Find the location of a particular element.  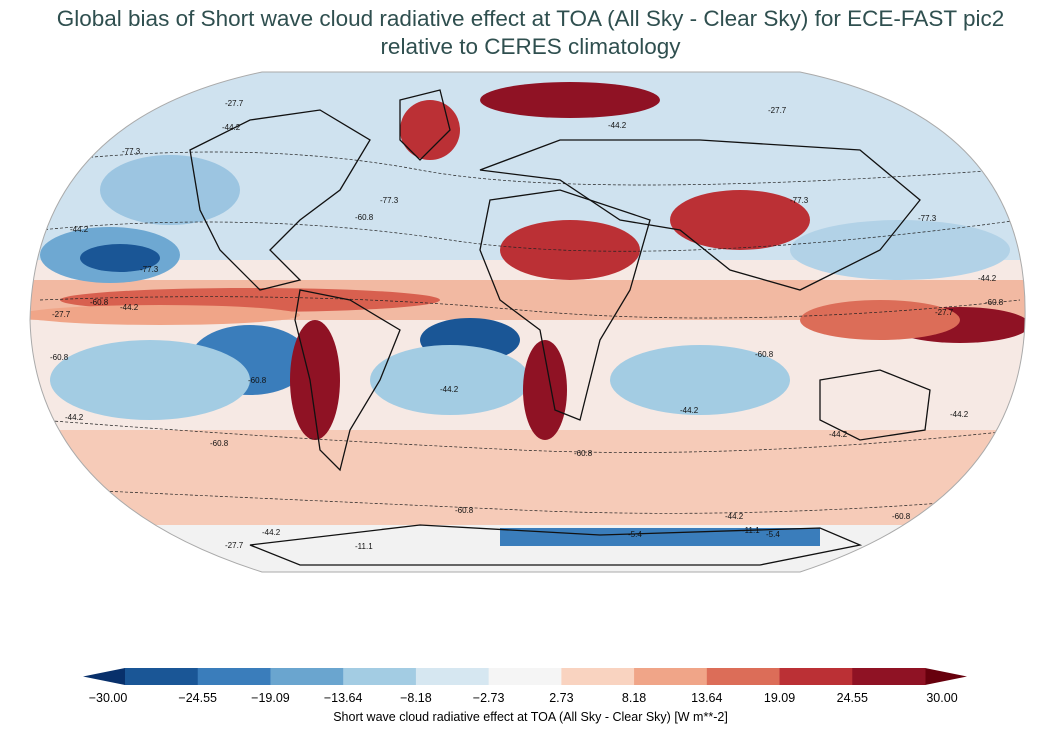

colorbar-tick-label: −13.64 is located at coordinates (343, 698).